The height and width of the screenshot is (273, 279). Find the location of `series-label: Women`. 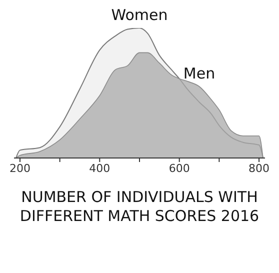

series-label: Women is located at coordinates (139, 15).